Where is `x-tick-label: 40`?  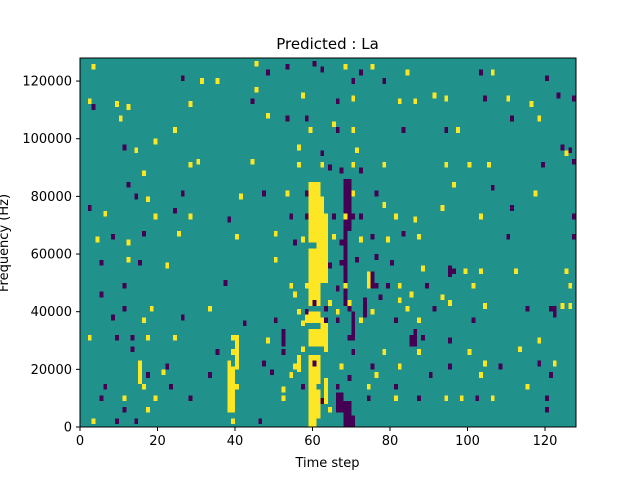 x-tick-label: 40 is located at coordinates (235, 441).